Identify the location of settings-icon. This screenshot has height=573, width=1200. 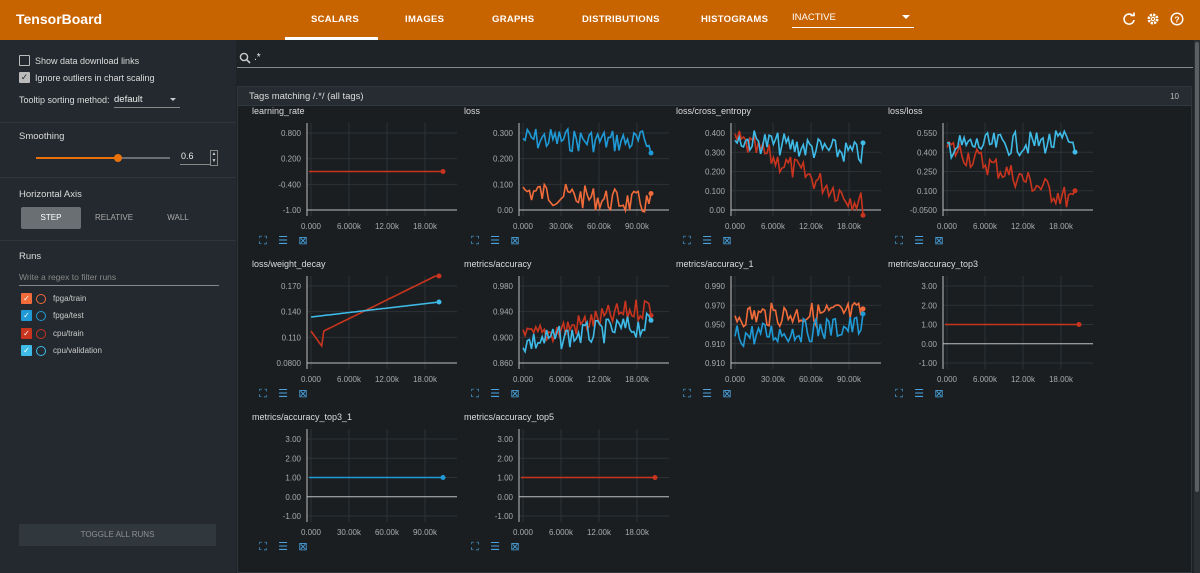
(1153, 20).